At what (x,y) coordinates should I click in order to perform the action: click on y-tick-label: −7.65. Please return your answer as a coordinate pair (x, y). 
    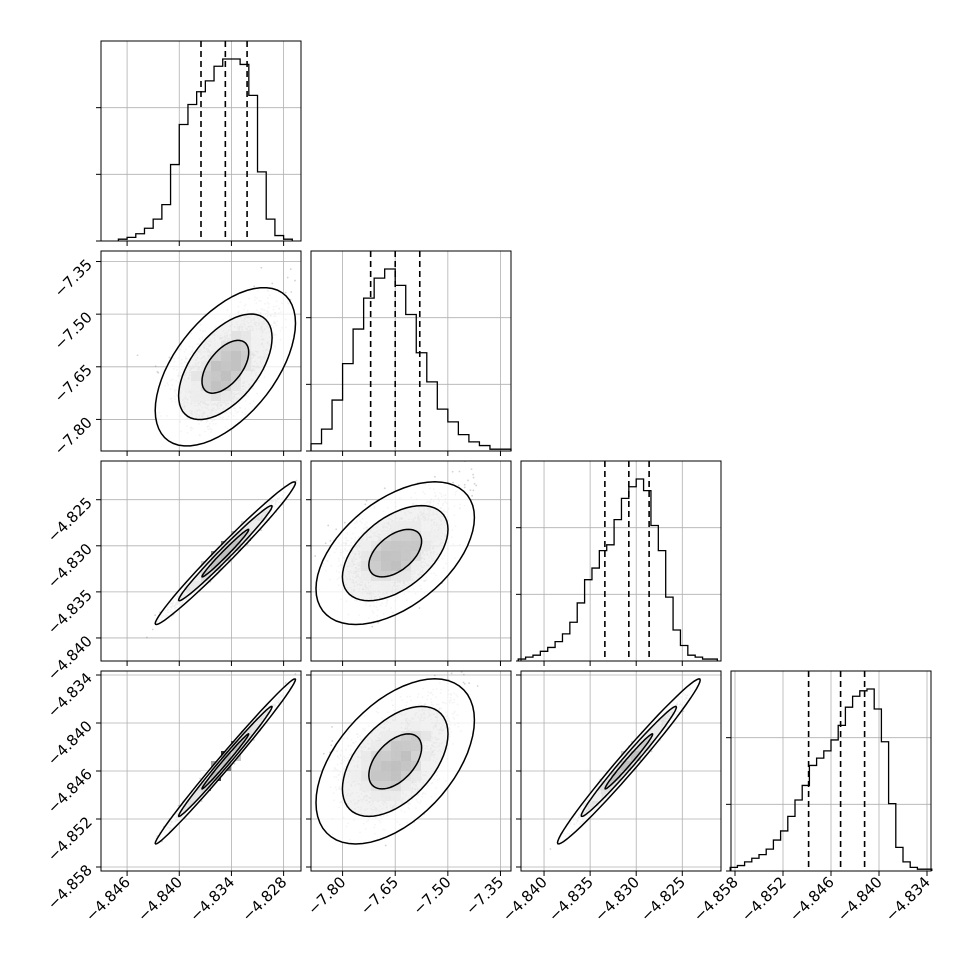
    Looking at the image, I should click on (73, 383).